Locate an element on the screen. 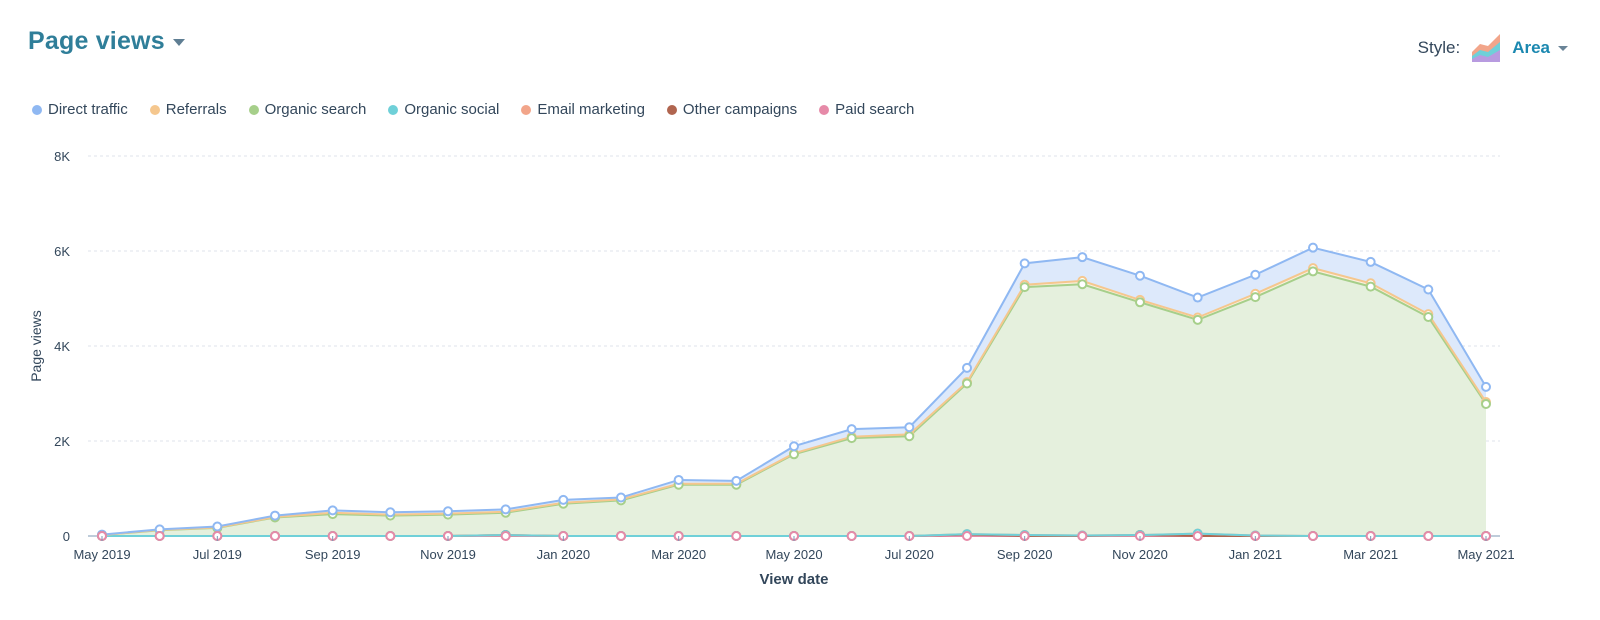 This screenshot has height=620, width=1600. x-tick-label: May 2019 is located at coordinates (101, 554).